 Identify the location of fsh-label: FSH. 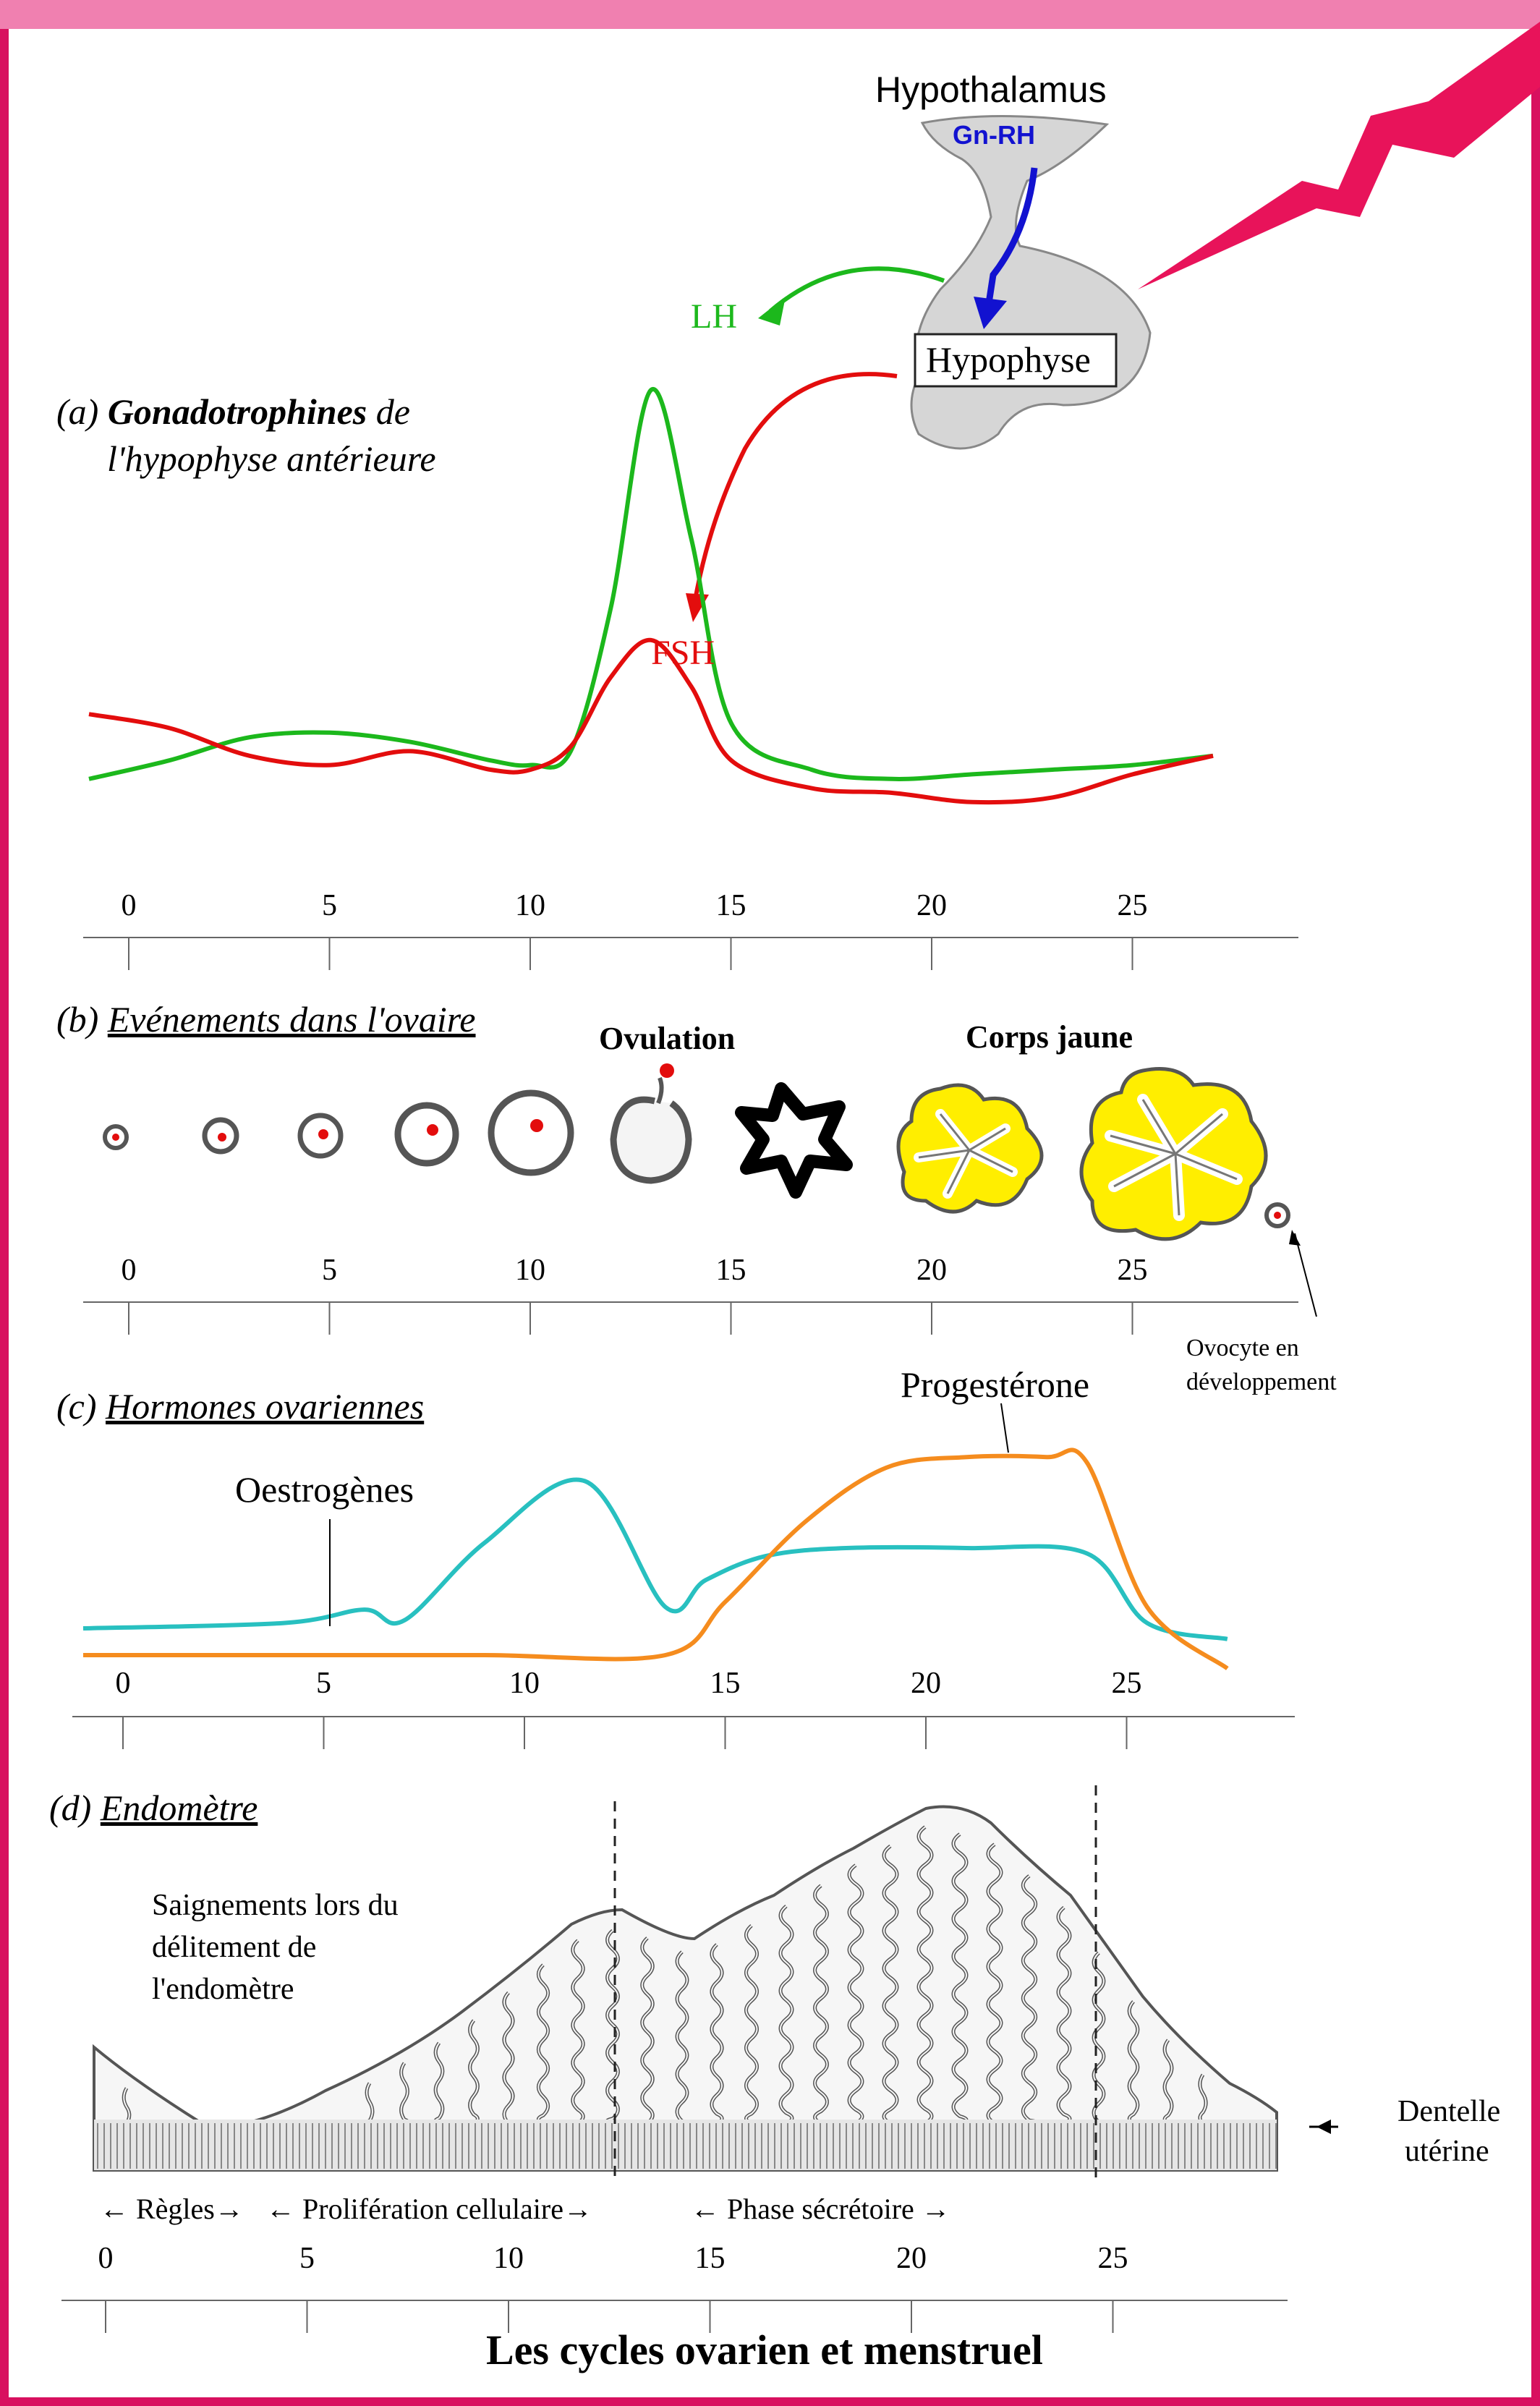
(683, 653).